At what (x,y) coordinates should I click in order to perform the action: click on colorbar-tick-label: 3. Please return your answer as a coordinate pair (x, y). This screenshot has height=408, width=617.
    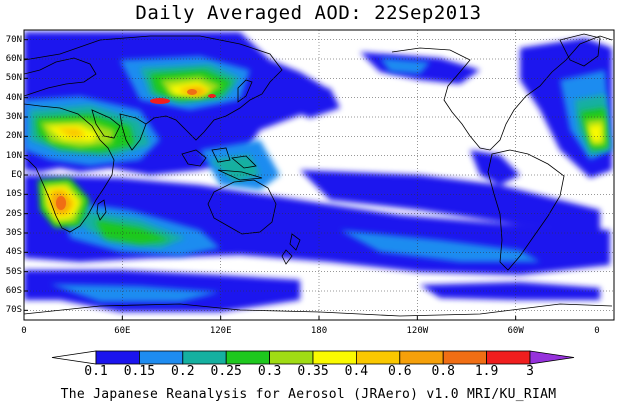
    Looking at the image, I should click on (530, 371).